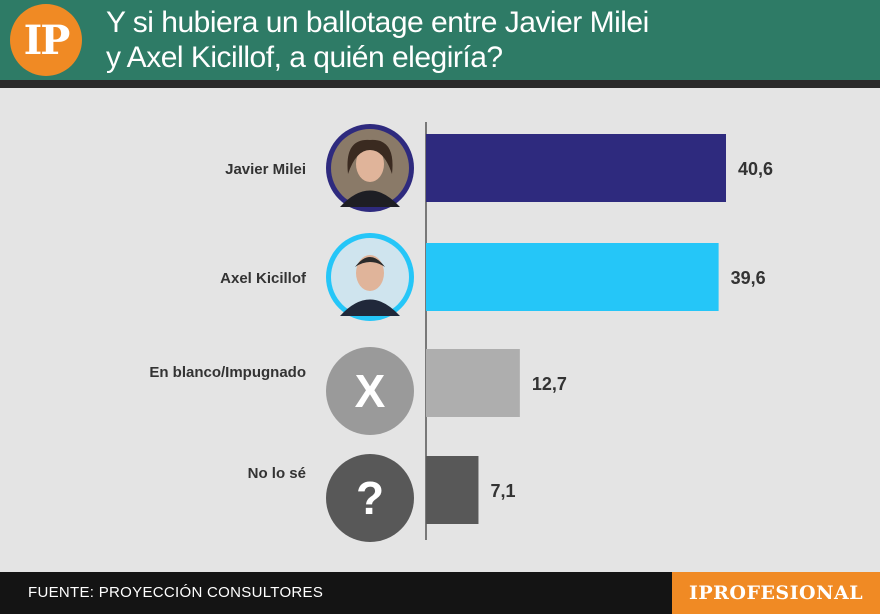  I want to click on ip-logo: IP, so click(46, 40).